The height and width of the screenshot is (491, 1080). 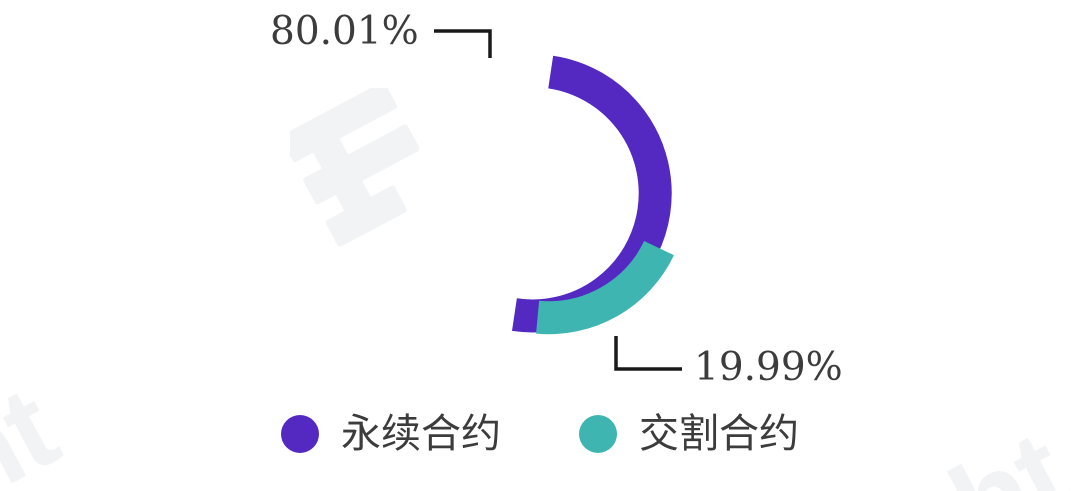 I want to click on leader-line-delivery, so click(x=648, y=353).